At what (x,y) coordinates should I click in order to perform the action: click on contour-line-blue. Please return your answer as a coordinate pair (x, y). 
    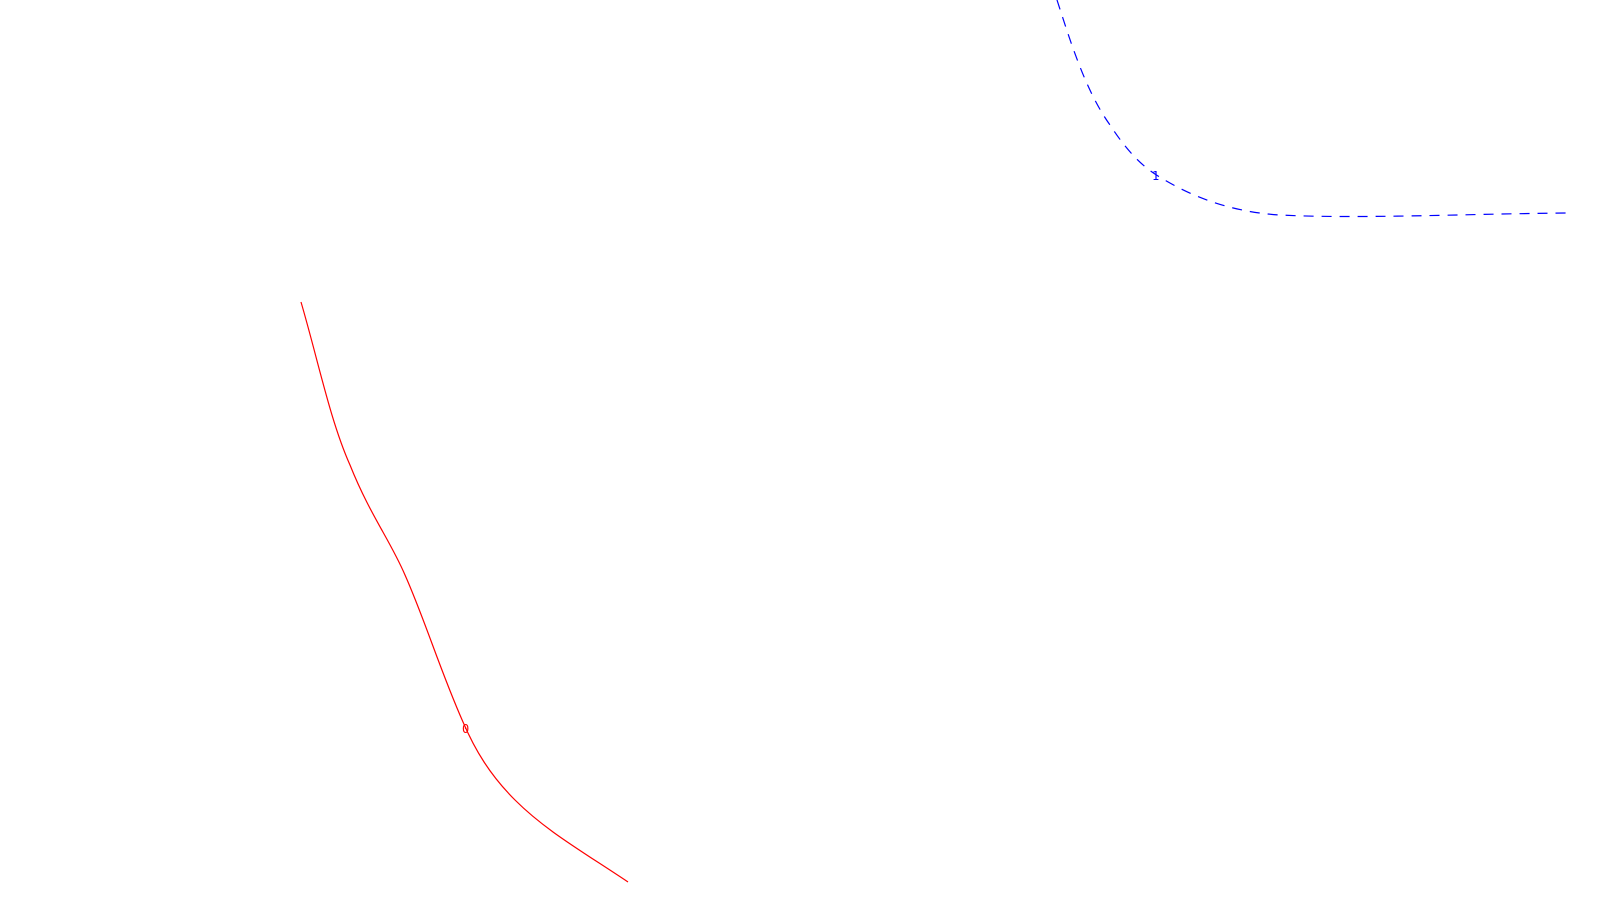
    Looking at the image, I should click on (1312, 109).